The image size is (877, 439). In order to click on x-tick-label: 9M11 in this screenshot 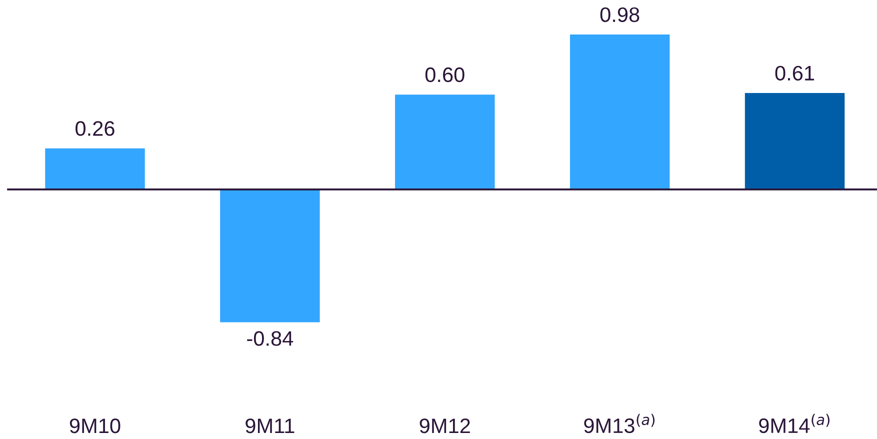, I will do `click(270, 426)`.